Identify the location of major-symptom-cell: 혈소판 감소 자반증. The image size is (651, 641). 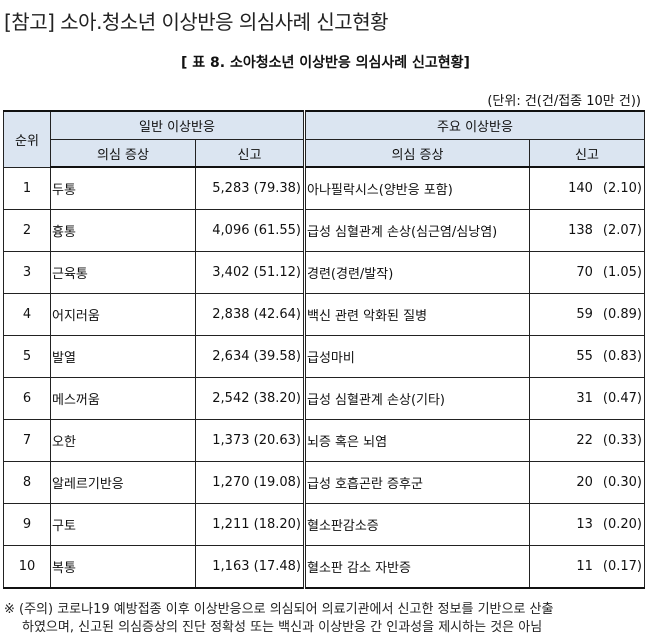
(417, 567).